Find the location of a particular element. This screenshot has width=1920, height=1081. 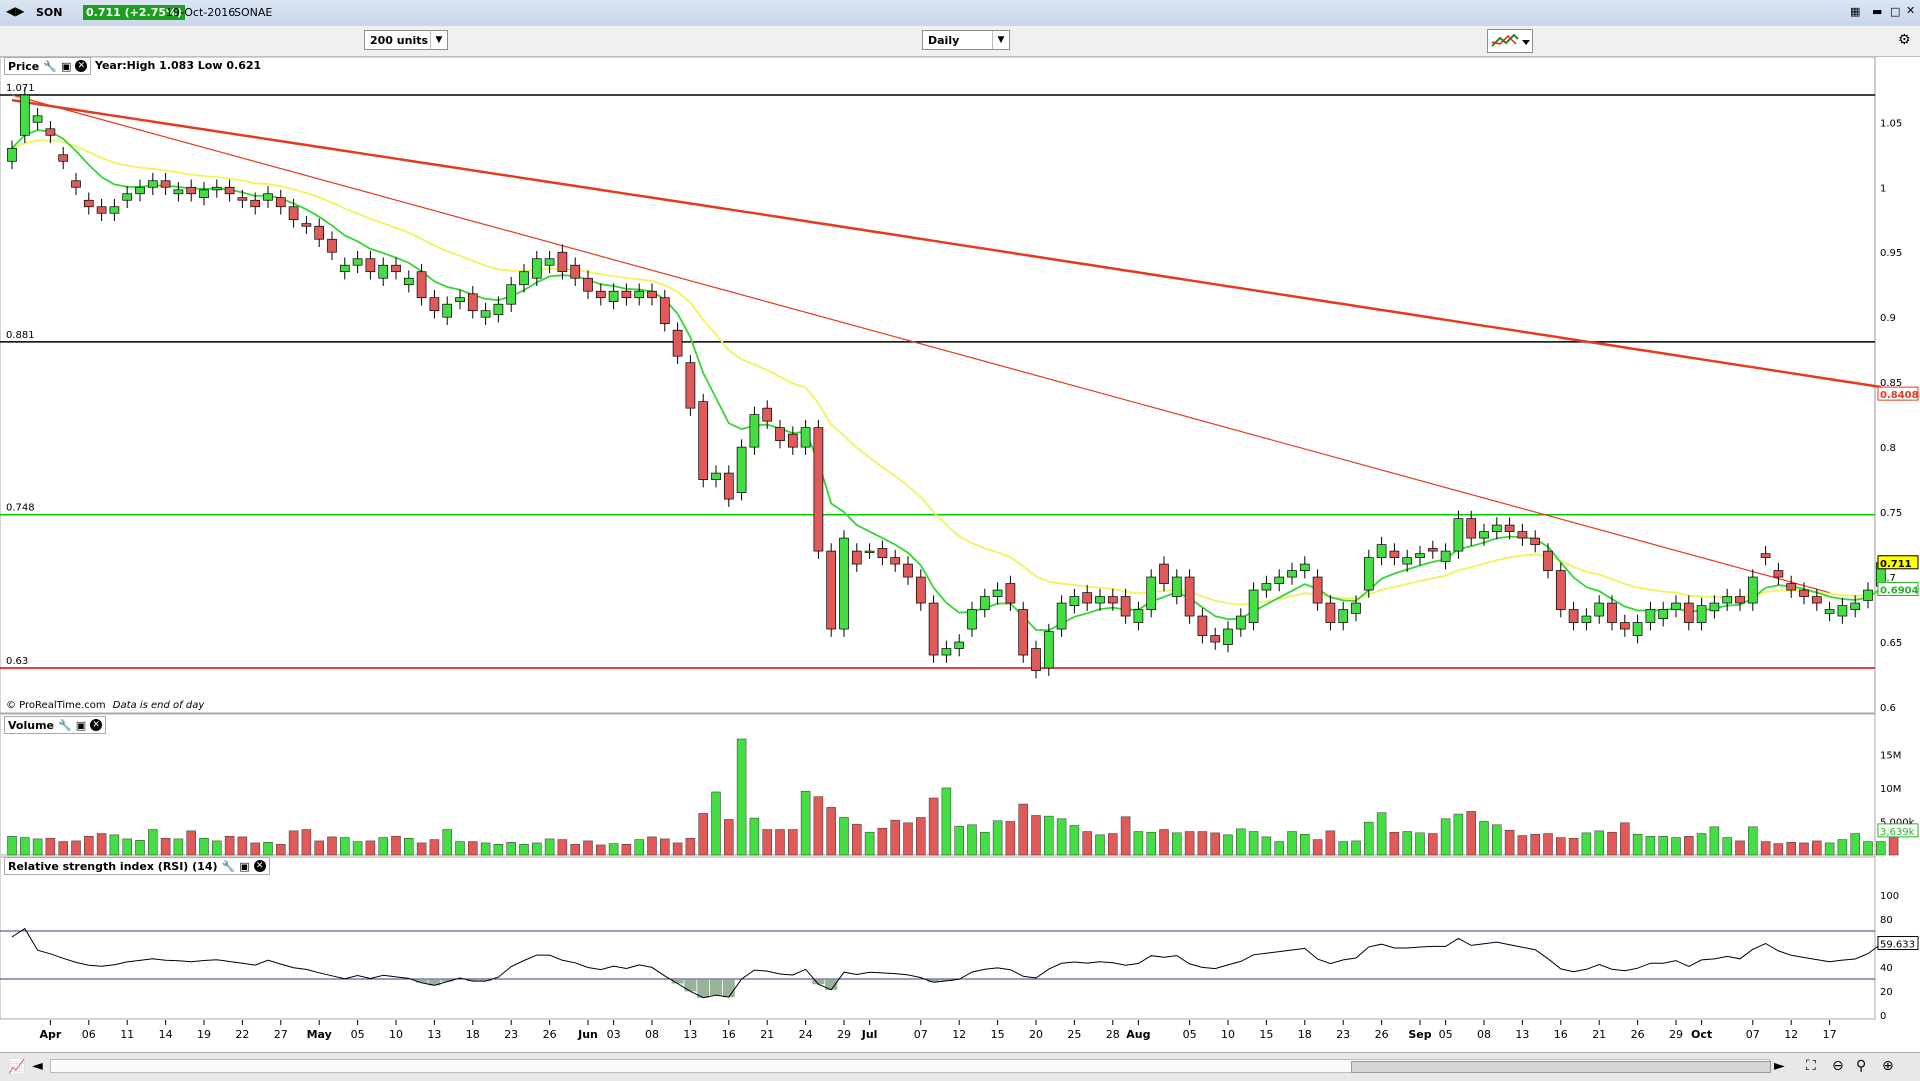

value-label: 0.8408 is located at coordinates (1899, 395).